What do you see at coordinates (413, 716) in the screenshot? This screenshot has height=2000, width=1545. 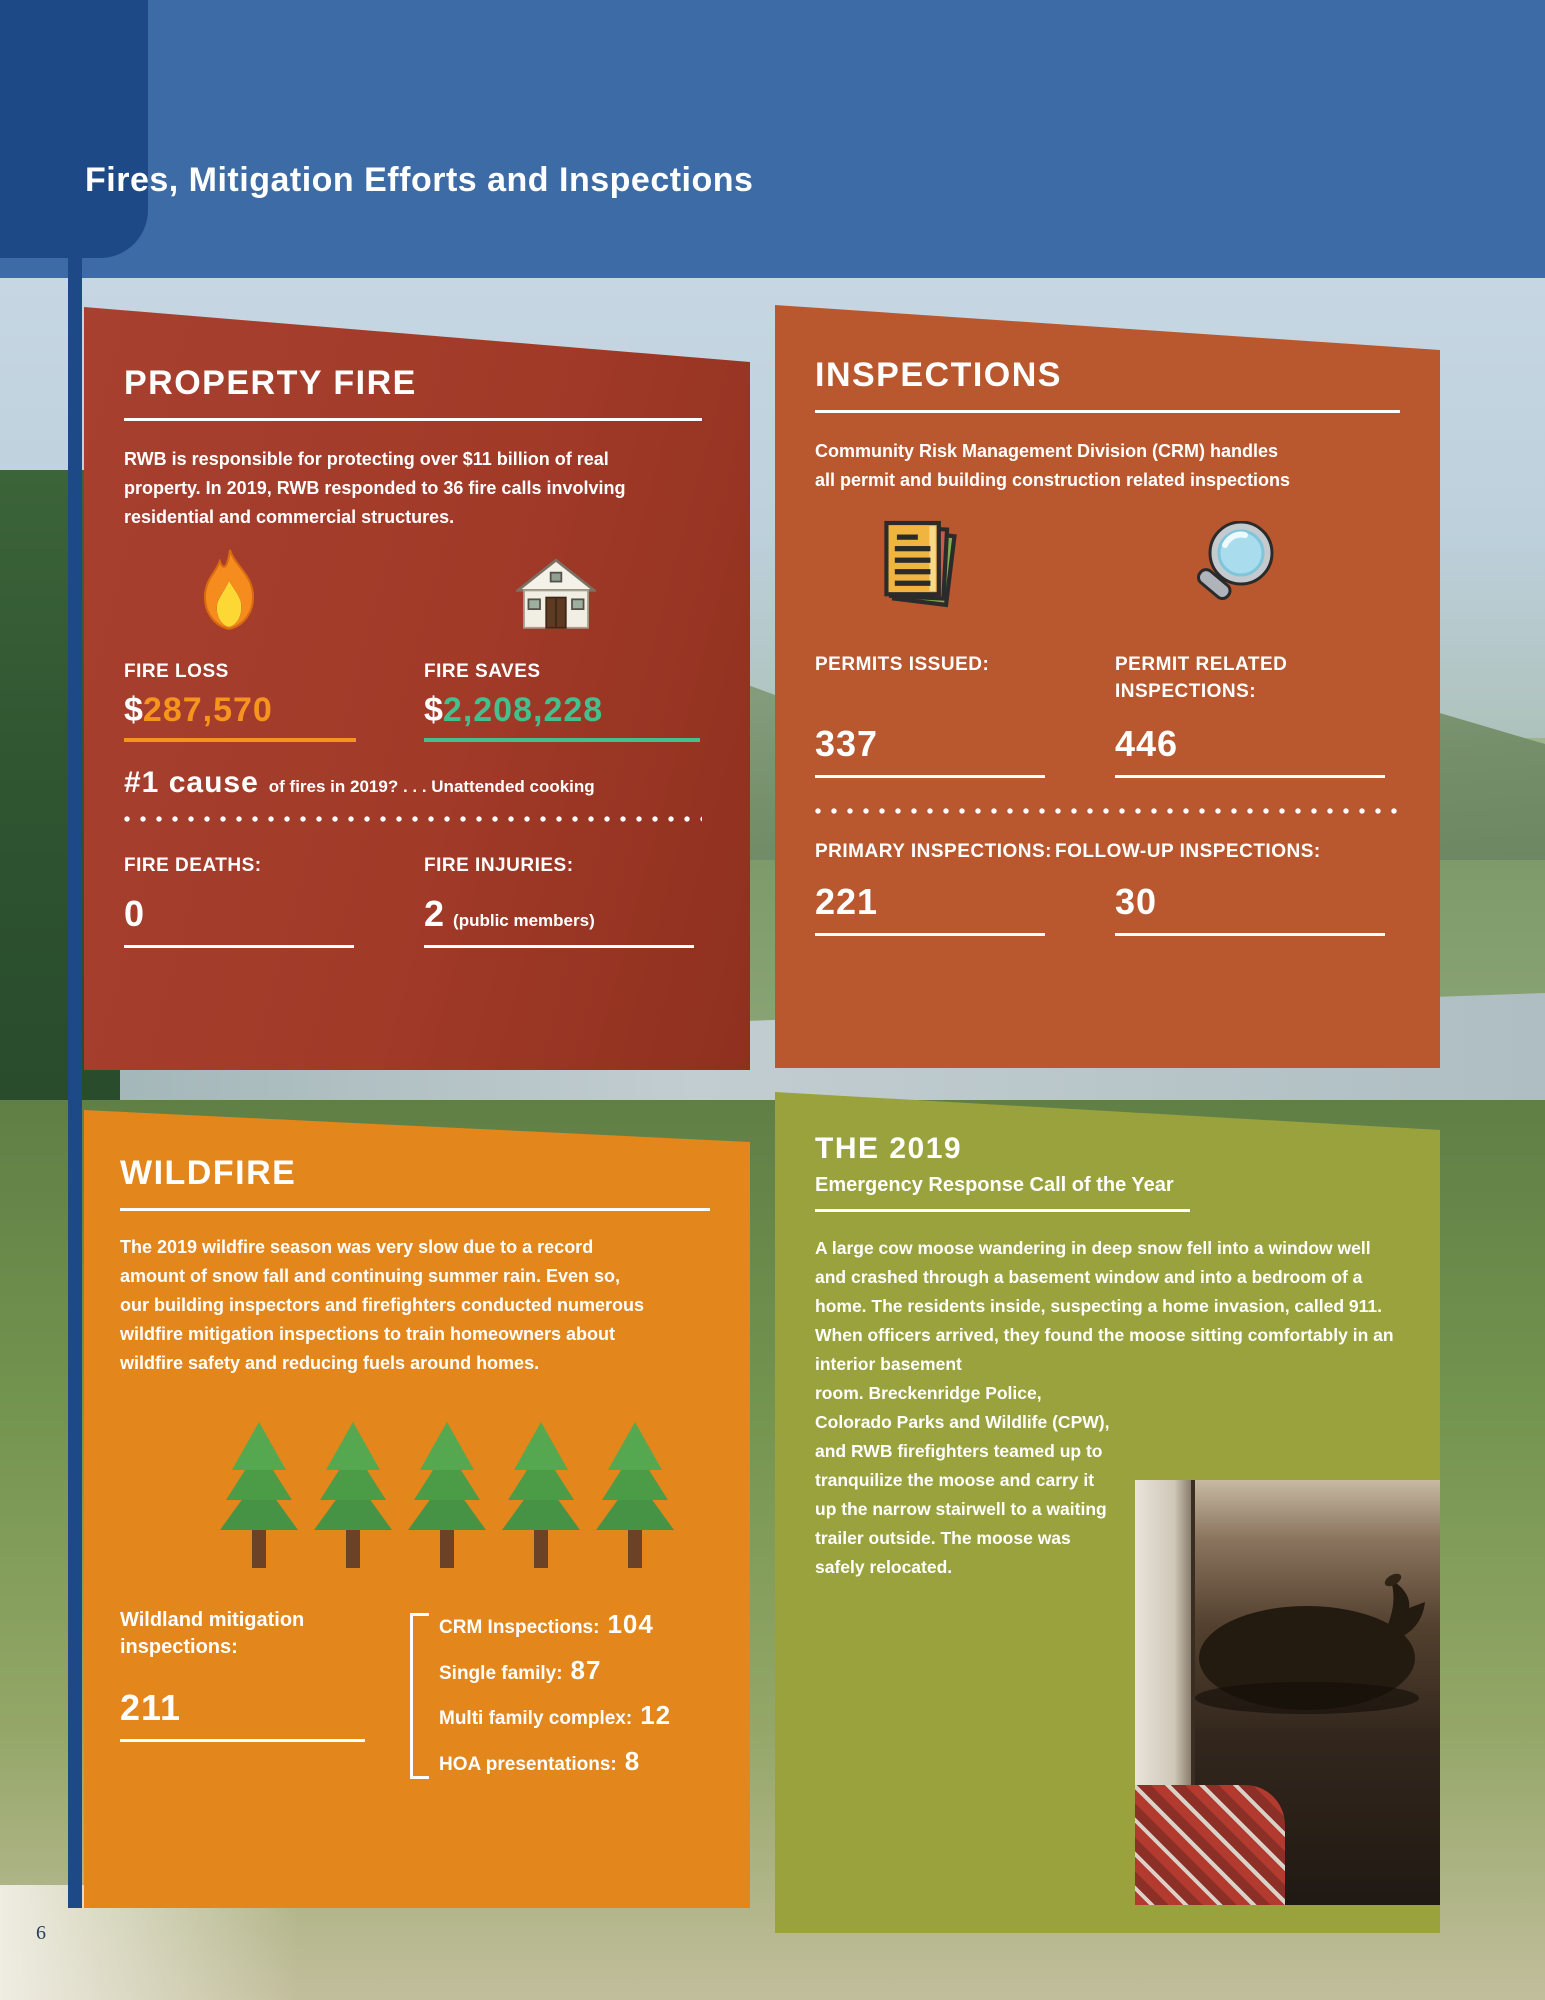 I see `fire-money-values: $287,570 $2,208,228` at bounding box center [413, 716].